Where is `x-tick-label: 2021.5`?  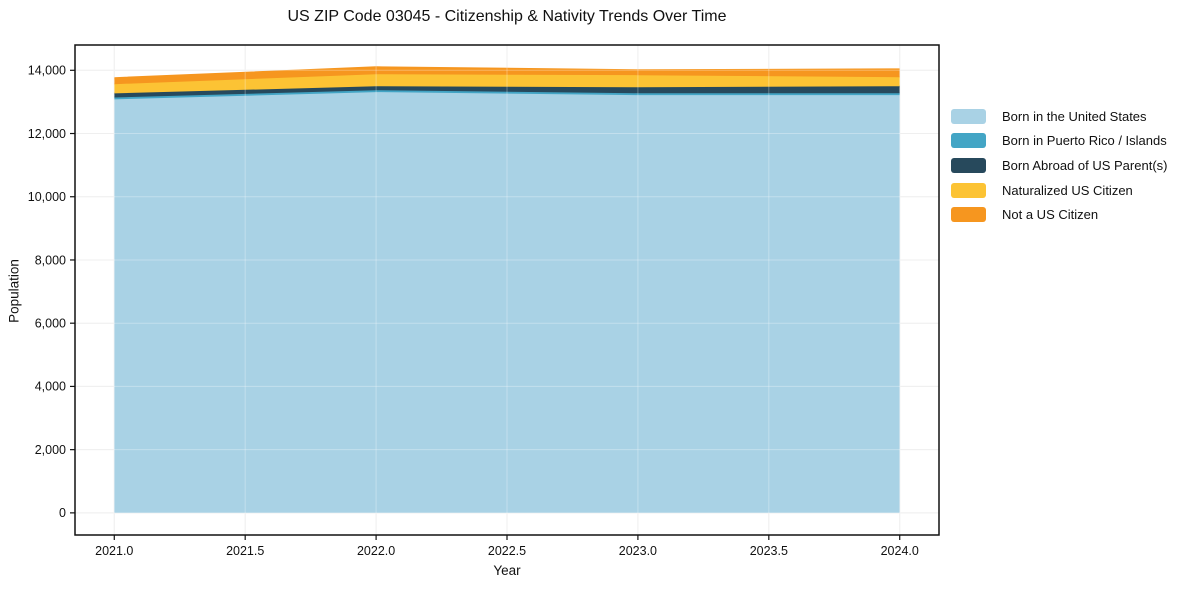 x-tick-label: 2021.5 is located at coordinates (245, 551).